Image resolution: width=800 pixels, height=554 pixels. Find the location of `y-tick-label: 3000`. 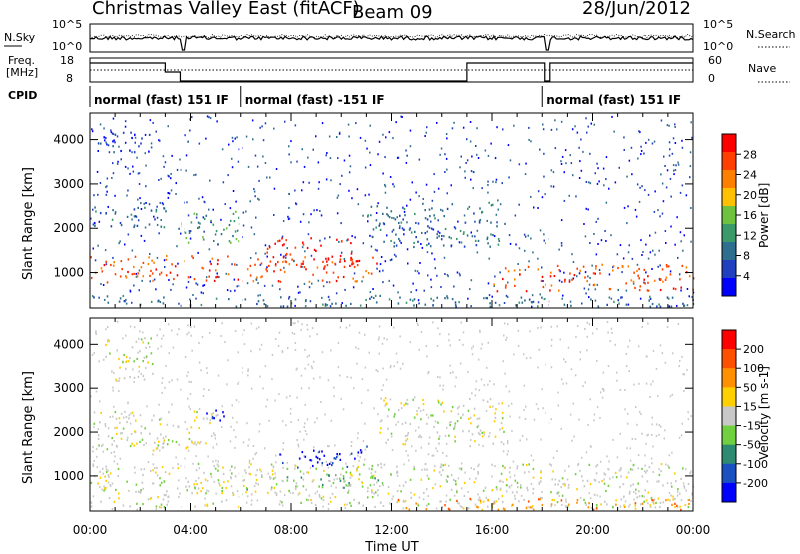

y-tick-label: 3000 is located at coordinates (68, 184).